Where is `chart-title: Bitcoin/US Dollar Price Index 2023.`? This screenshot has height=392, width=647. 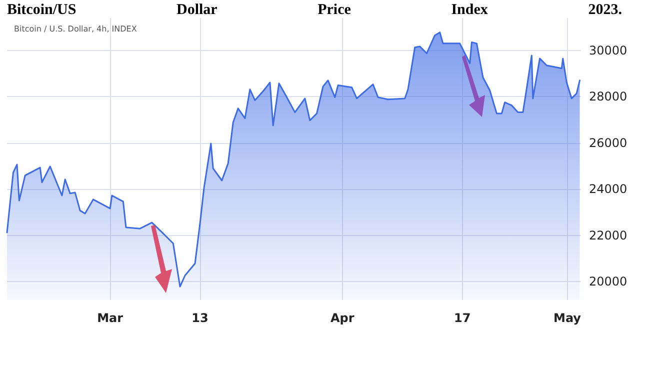 chart-title: Bitcoin/US Dollar Price Index 2023. is located at coordinates (314, 10).